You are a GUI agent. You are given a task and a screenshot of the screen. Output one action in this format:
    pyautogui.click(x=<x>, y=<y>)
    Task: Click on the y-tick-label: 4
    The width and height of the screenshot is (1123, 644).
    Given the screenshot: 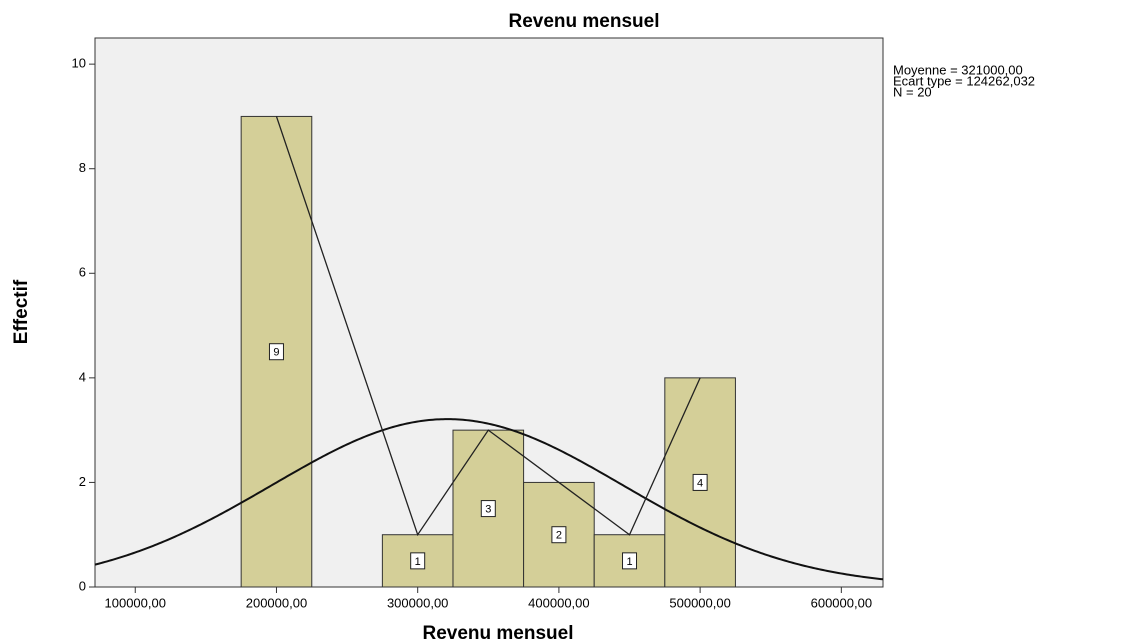 What is the action you would take?
    pyautogui.click(x=82, y=376)
    